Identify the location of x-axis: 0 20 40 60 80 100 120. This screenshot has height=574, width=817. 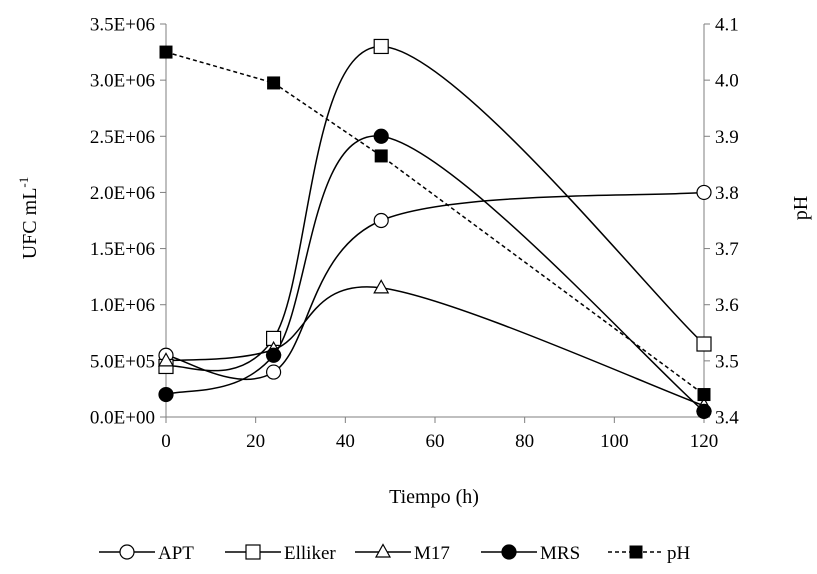
(439, 434).